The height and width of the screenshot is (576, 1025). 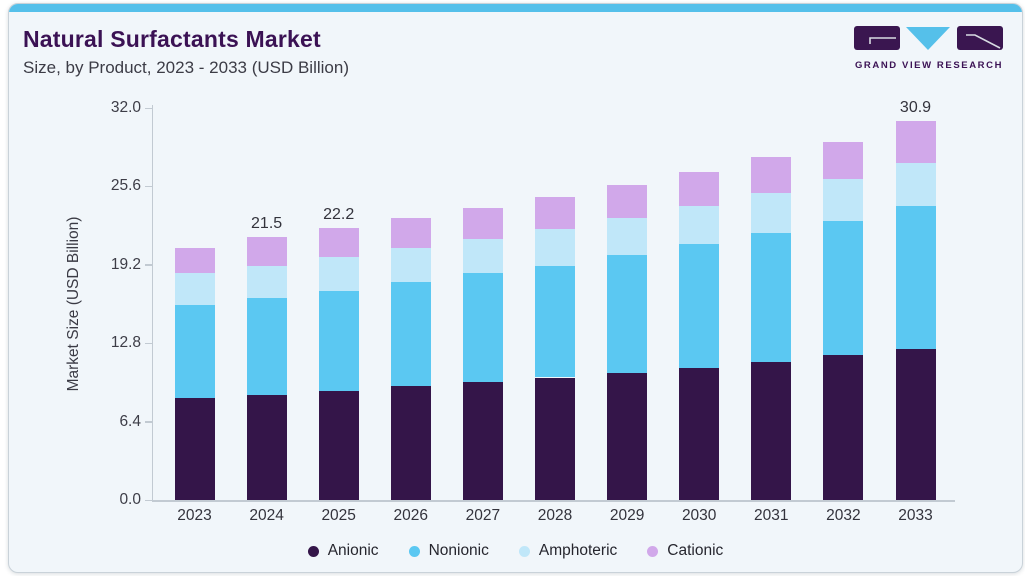 I want to click on bar-segment-cationic-2028, so click(x=555, y=213).